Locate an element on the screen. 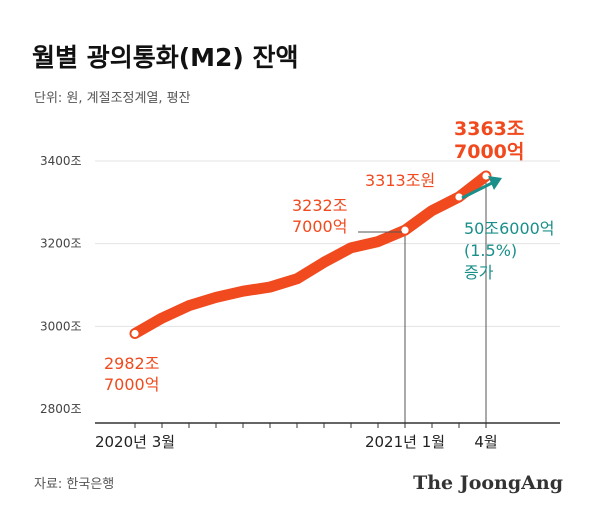  x-tick-label: 2021년 1월 is located at coordinates (405, 442).